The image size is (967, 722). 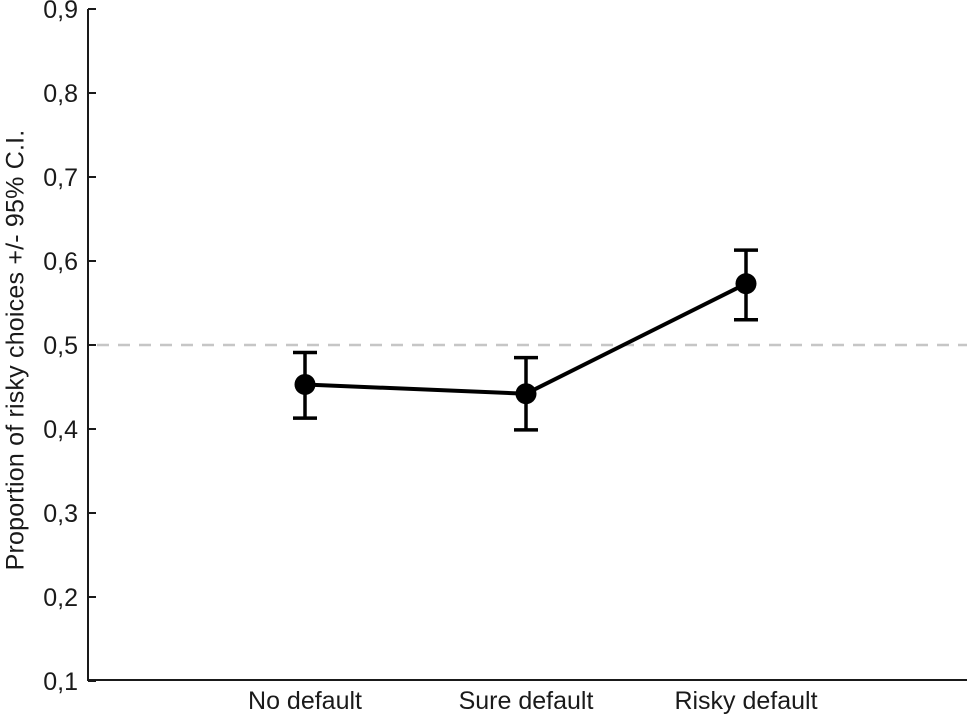 What do you see at coordinates (60, 262) in the screenshot?
I see `y-tick-label: 0,6` at bounding box center [60, 262].